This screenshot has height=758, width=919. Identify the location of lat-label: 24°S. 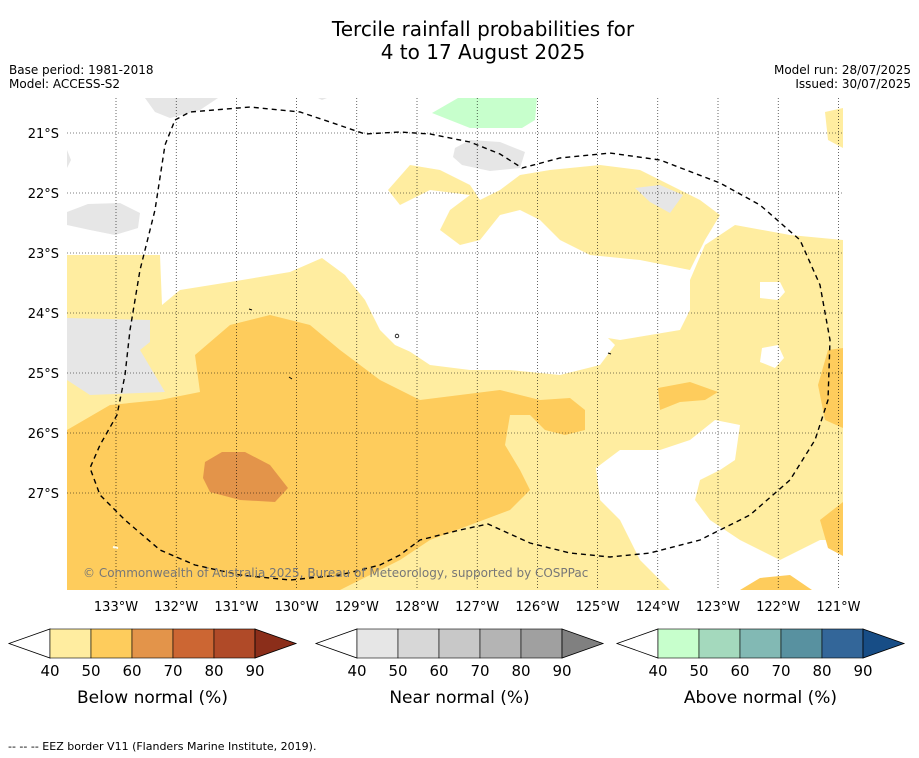
(43, 314).